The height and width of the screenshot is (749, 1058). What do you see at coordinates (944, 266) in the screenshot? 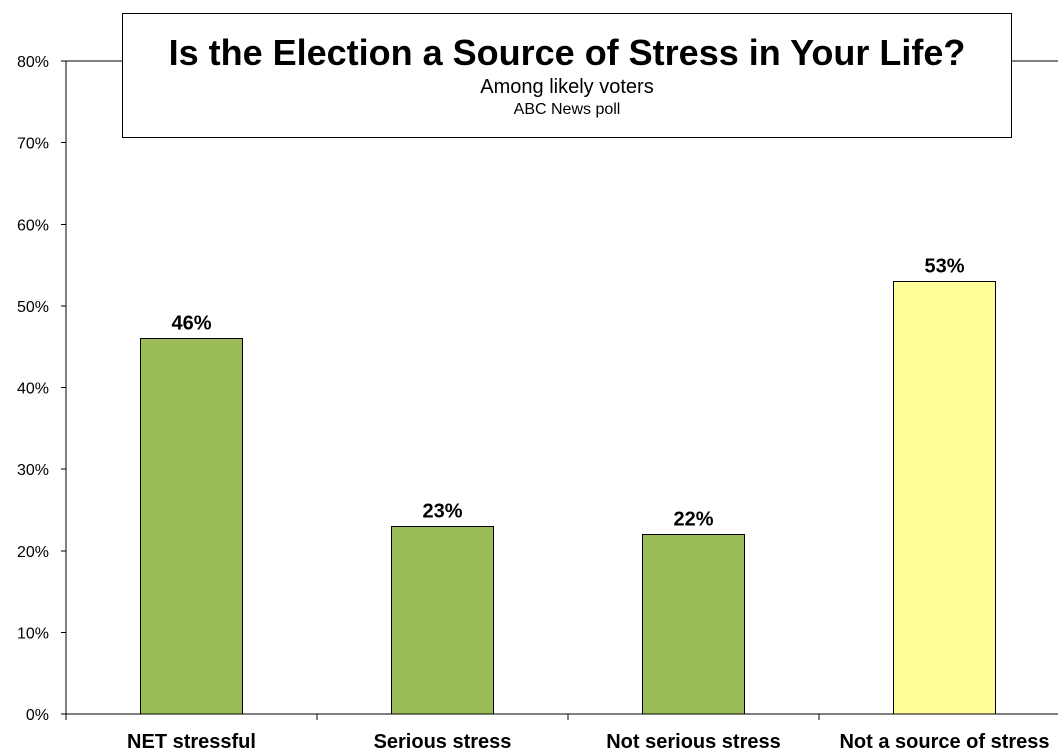
I see `data-label: 53%` at bounding box center [944, 266].